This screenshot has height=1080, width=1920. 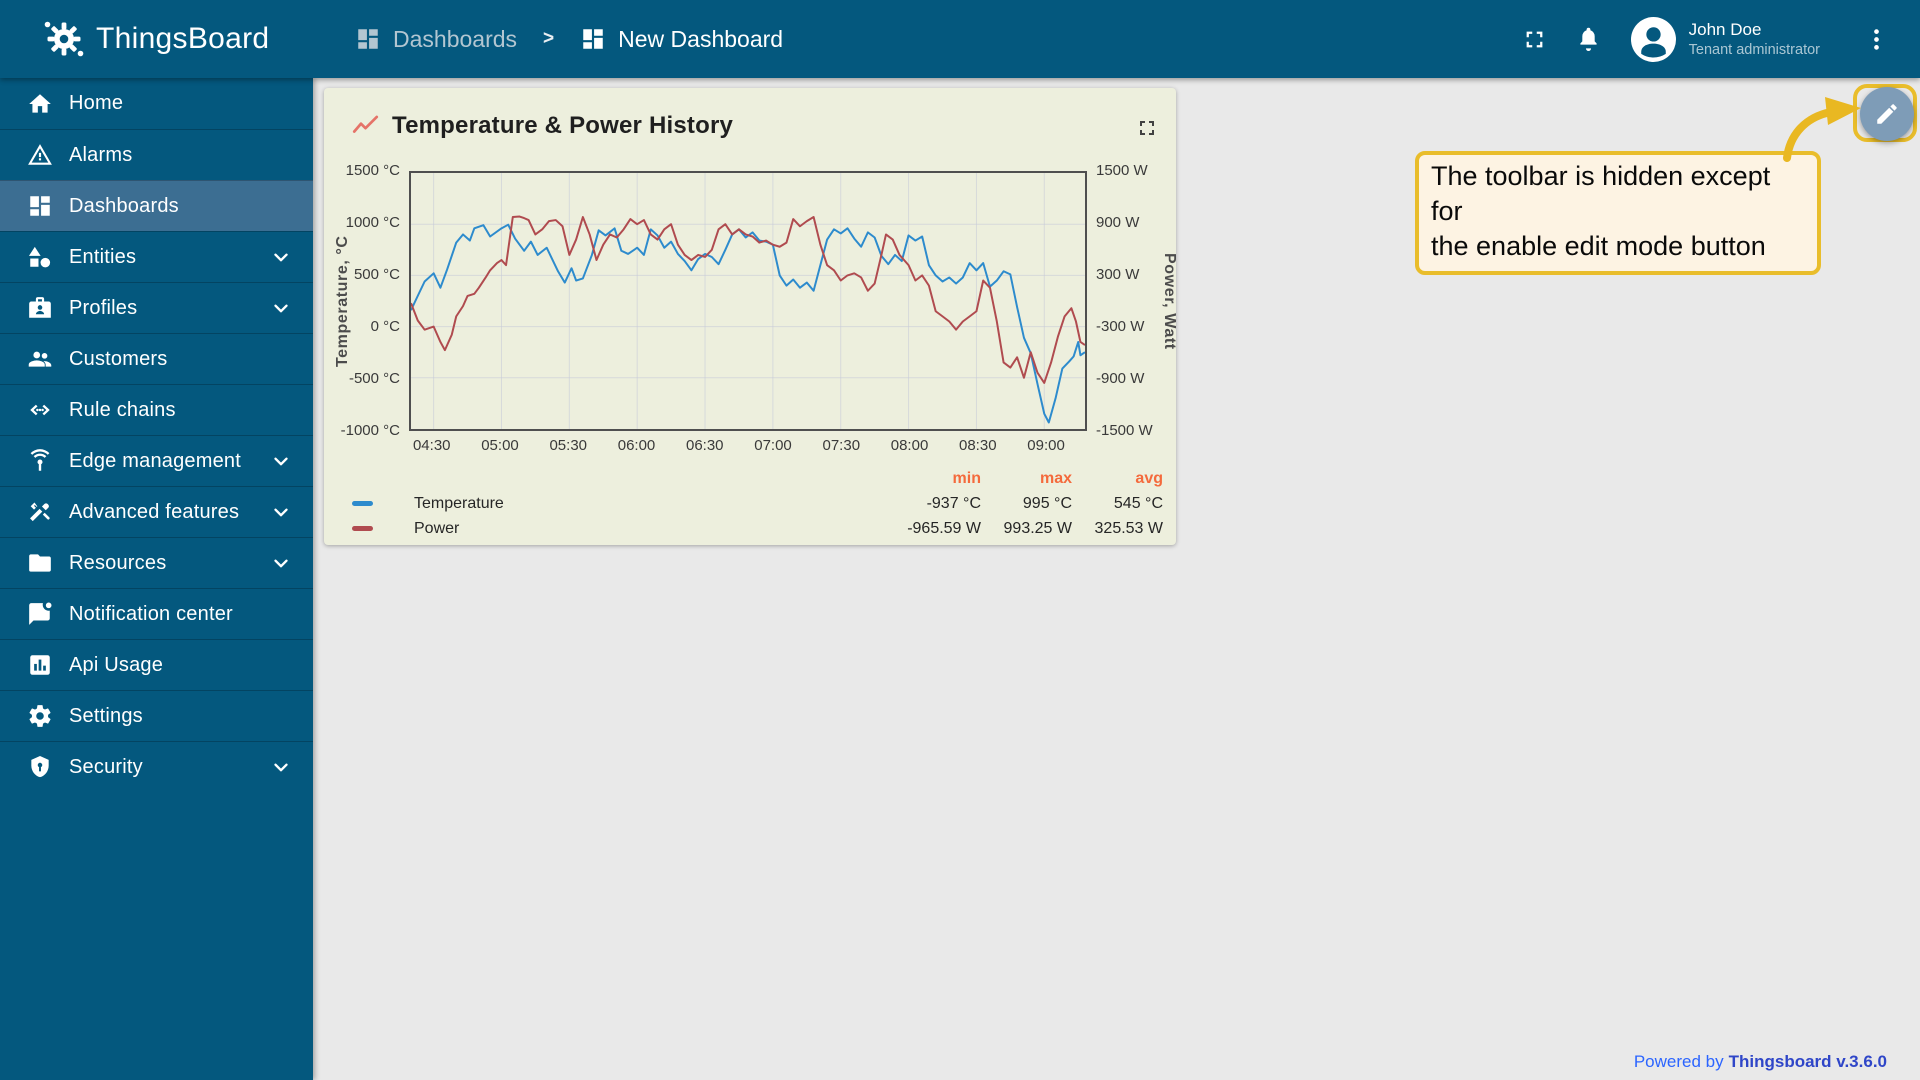 I want to click on sidebar-item-api-usage: Api Usage, so click(x=156, y=664).